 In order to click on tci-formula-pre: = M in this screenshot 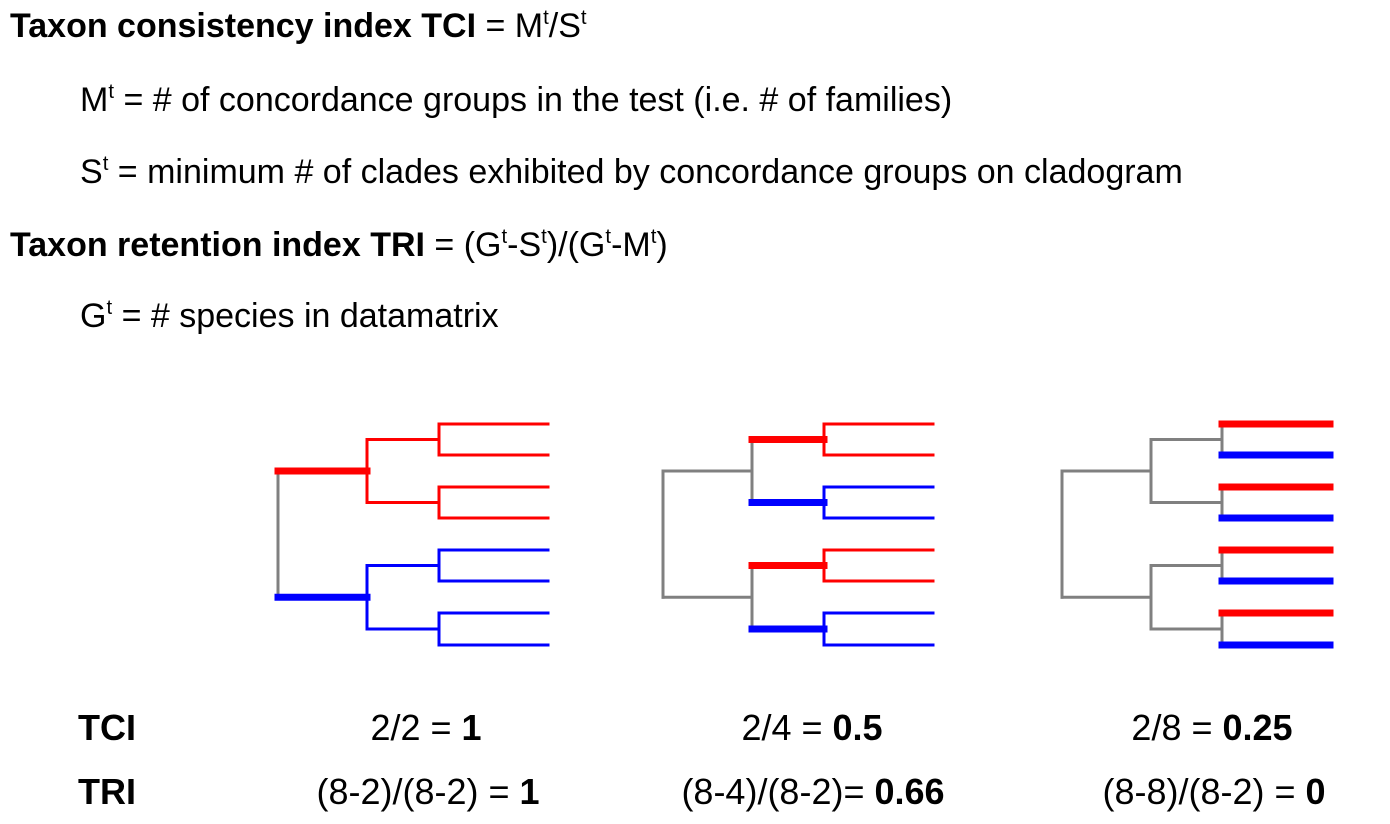, I will do `click(510, 26)`.